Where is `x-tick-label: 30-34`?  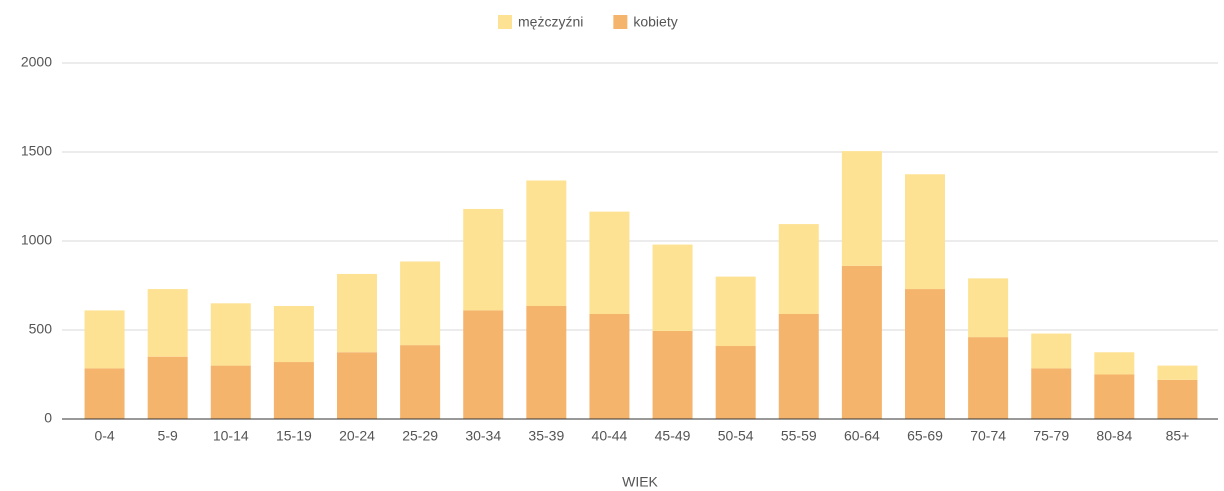
x-tick-label: 30-34 is located at coordinates (483, 436).